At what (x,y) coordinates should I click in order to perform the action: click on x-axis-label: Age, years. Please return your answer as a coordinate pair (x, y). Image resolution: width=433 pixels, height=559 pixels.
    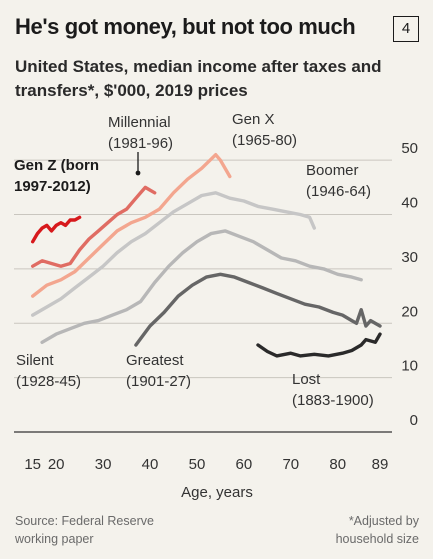
    Looking at the image, I should click on (217, 492).